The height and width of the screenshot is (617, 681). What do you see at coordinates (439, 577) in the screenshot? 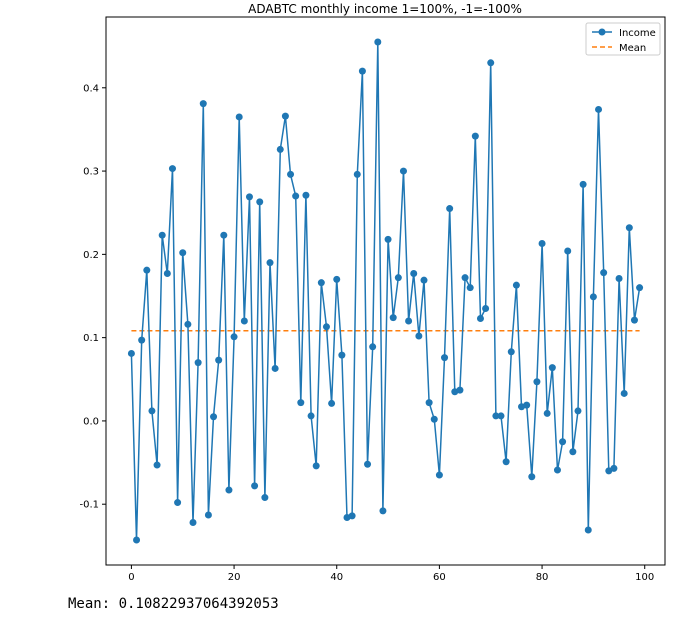
I see `x-tick-label: 60` at bounding box center [439, 577].